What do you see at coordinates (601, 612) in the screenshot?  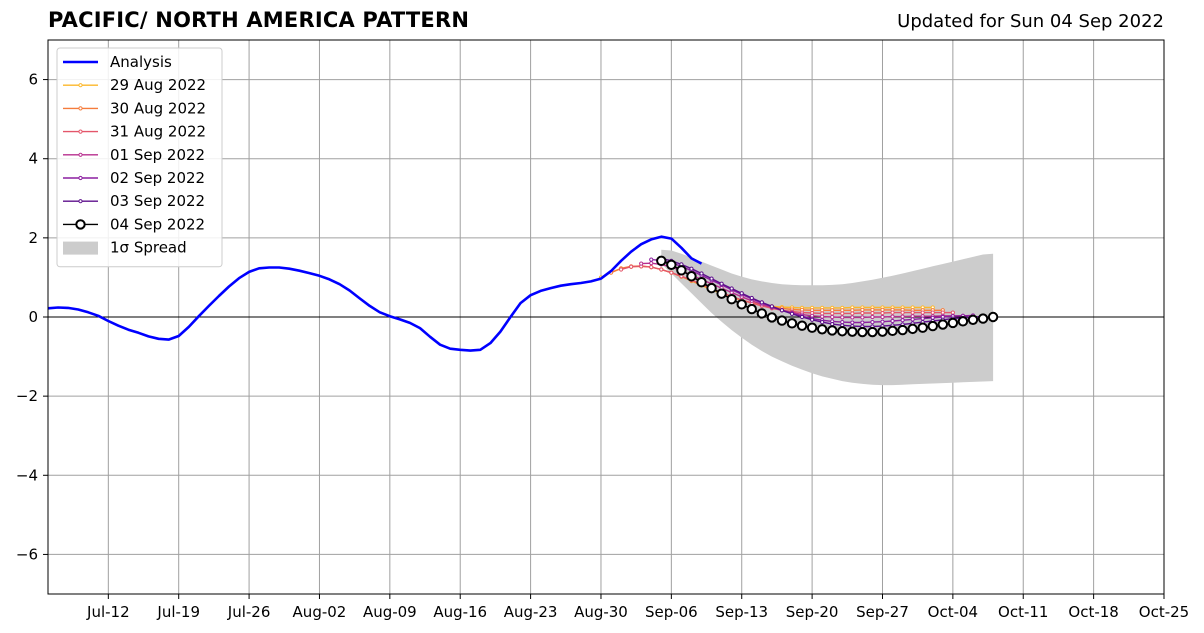 I see `x-tick-label: Aug-30` at bounding box center [601, 612].